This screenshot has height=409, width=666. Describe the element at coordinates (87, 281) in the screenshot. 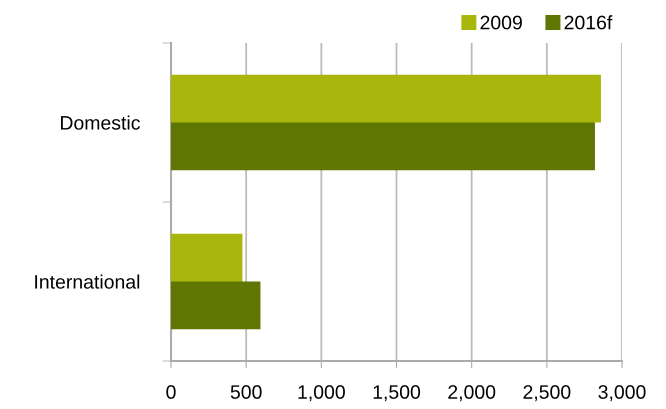

I see `y-tick-label: International` at that location.